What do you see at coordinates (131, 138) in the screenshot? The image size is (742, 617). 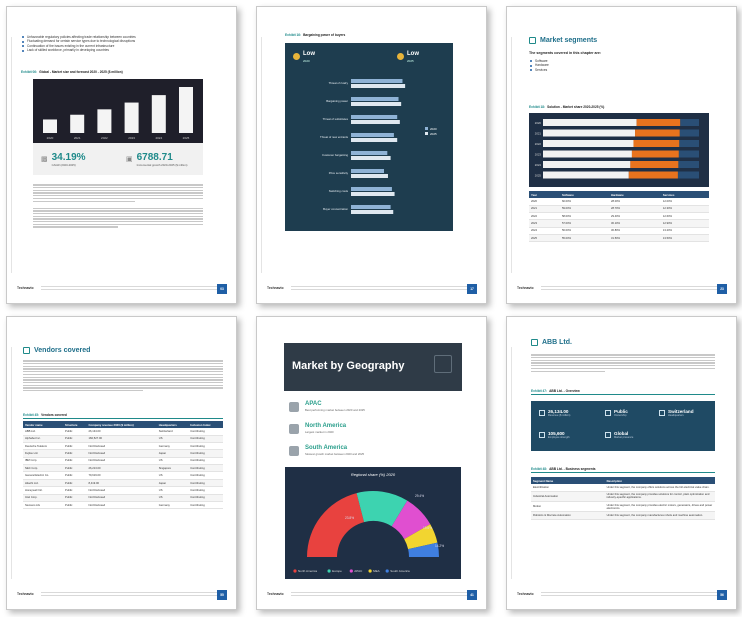 I see `tick-label: 2023` at bounding box center [131, 138].